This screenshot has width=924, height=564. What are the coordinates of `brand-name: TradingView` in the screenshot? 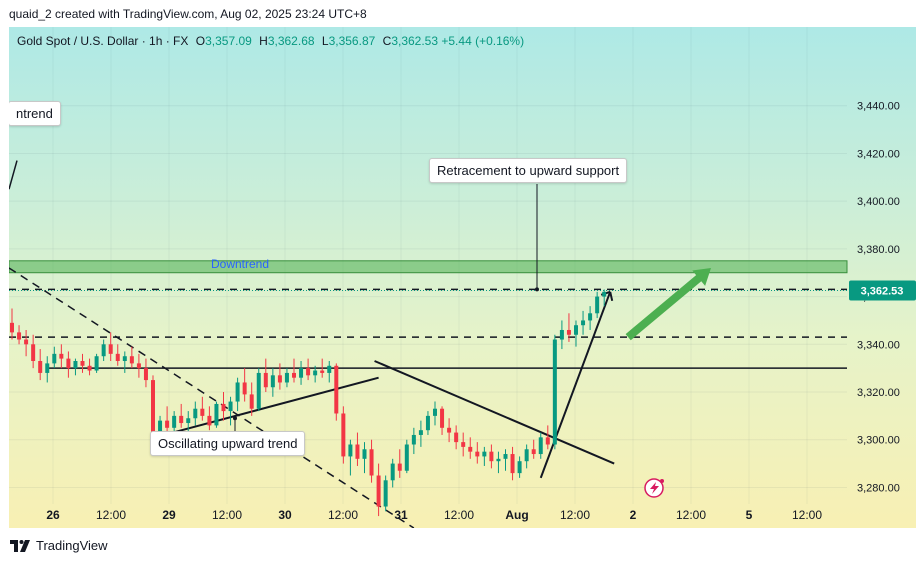 It's located at (72, 545).